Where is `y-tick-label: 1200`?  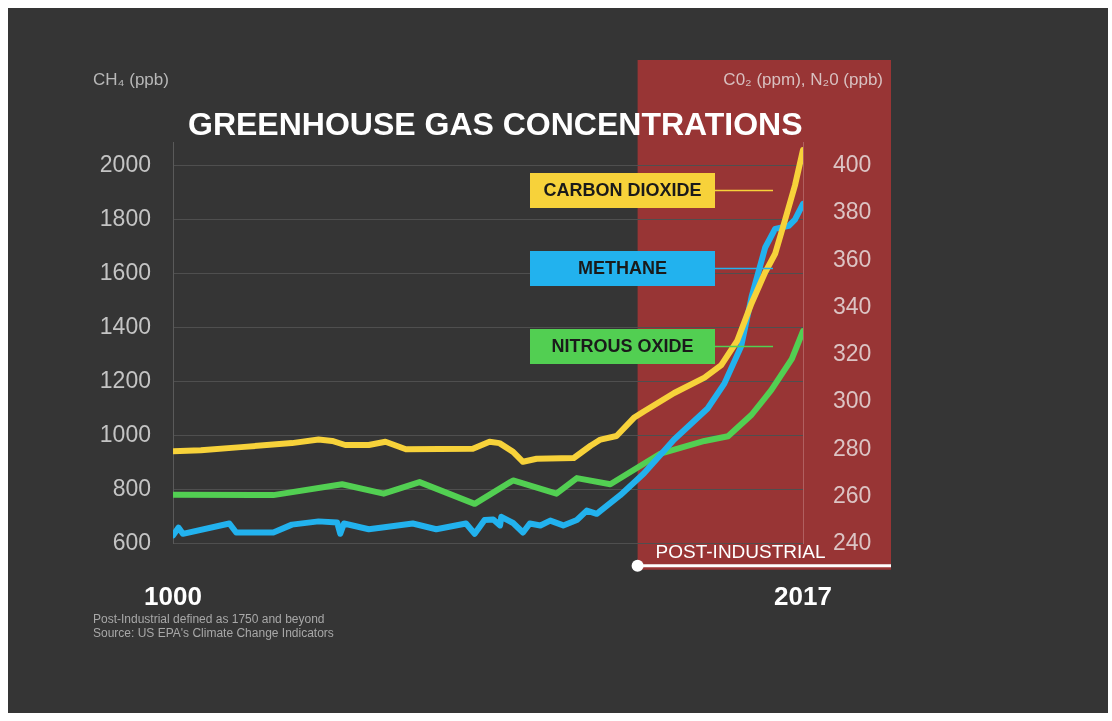
y-tick-label: 1200 is located at coordinates (125, 380).